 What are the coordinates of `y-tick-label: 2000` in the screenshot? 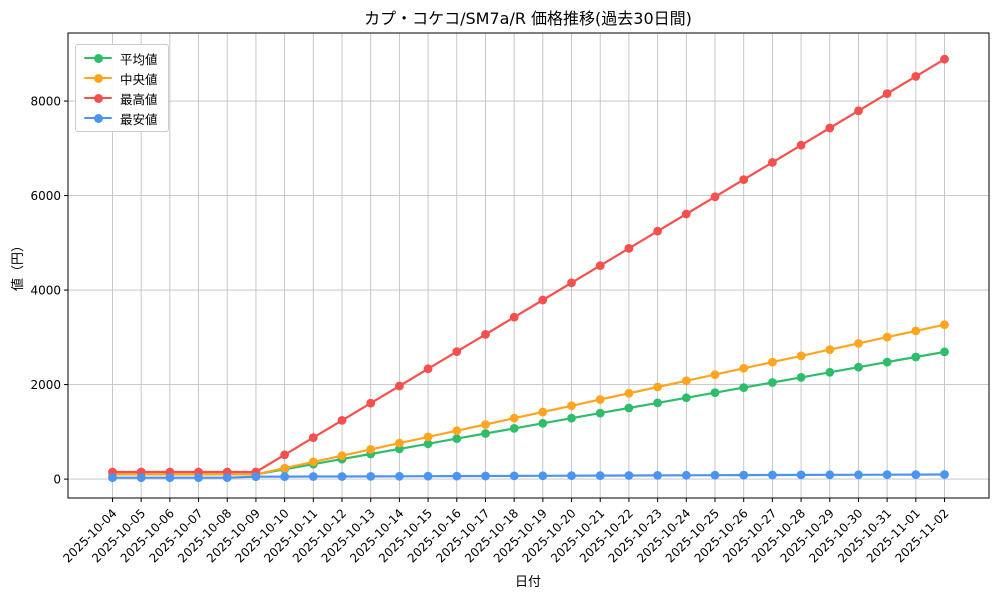 It's located at (45, 385).